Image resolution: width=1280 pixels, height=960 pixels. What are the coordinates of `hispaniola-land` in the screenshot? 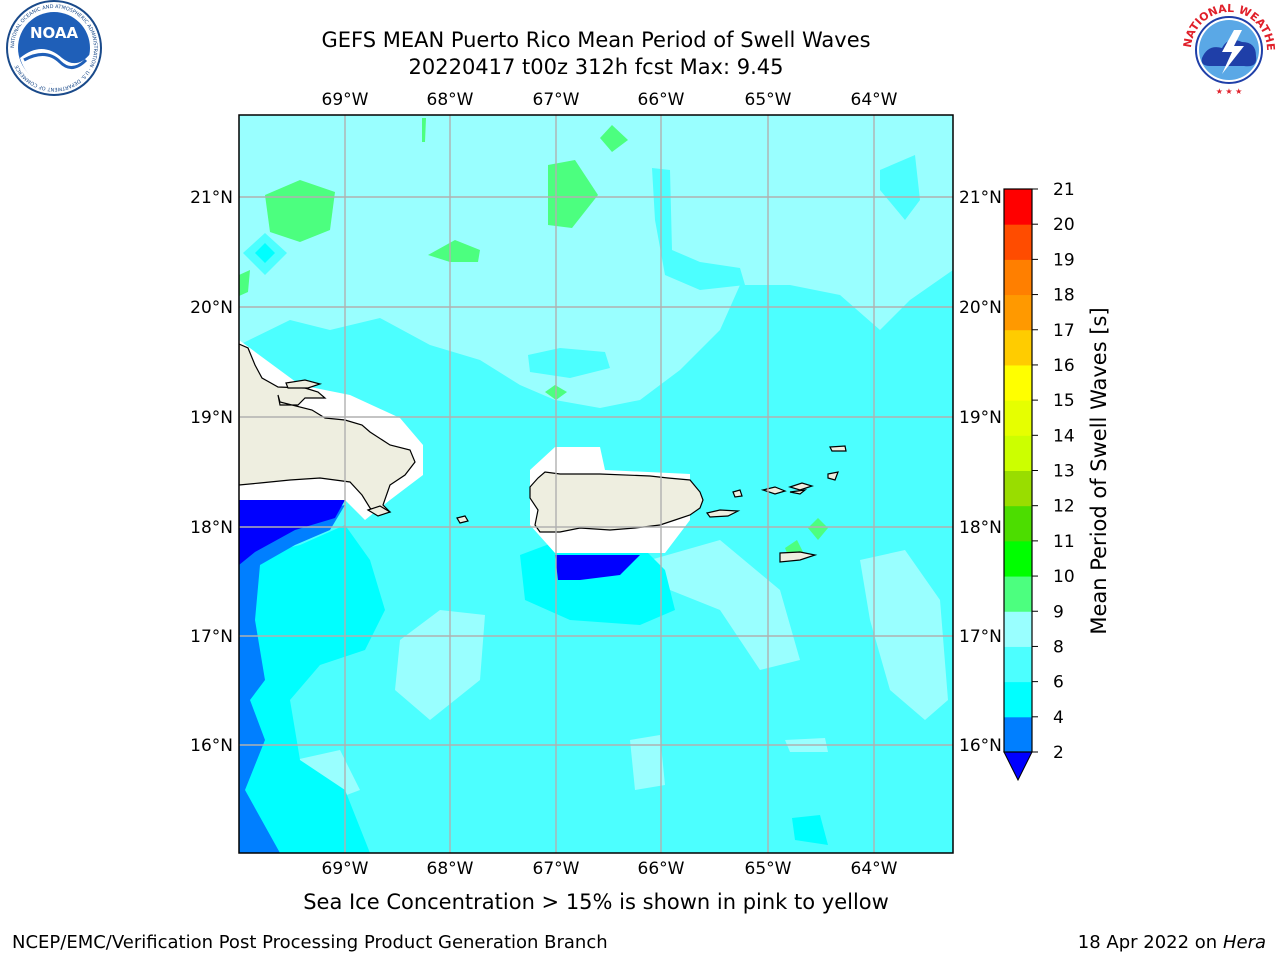 It's located at (327, 429).